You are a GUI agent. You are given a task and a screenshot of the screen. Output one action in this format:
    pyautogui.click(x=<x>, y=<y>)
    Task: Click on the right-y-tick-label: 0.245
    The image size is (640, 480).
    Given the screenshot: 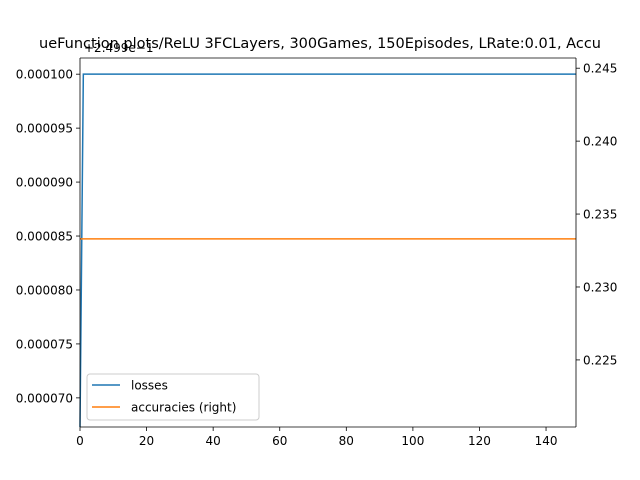 What is the action you would take?
    pyautogui.click(x=600, y=69)
    